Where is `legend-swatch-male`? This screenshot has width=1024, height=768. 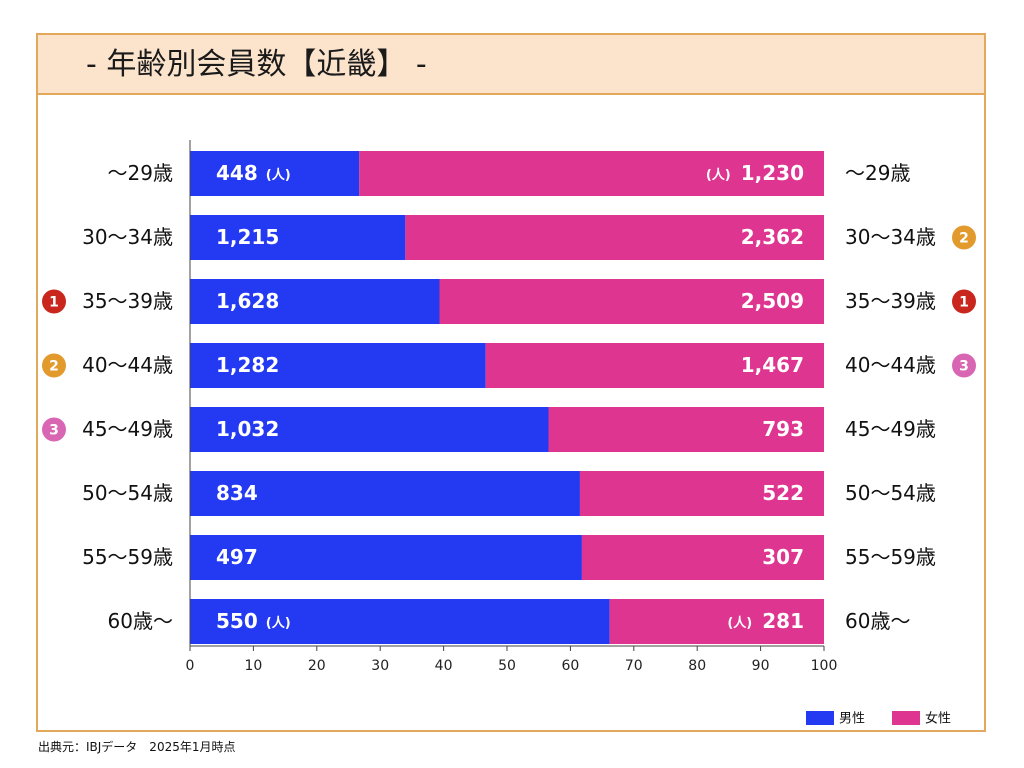
legend-swatch-male is located at coordinates (820, 718).